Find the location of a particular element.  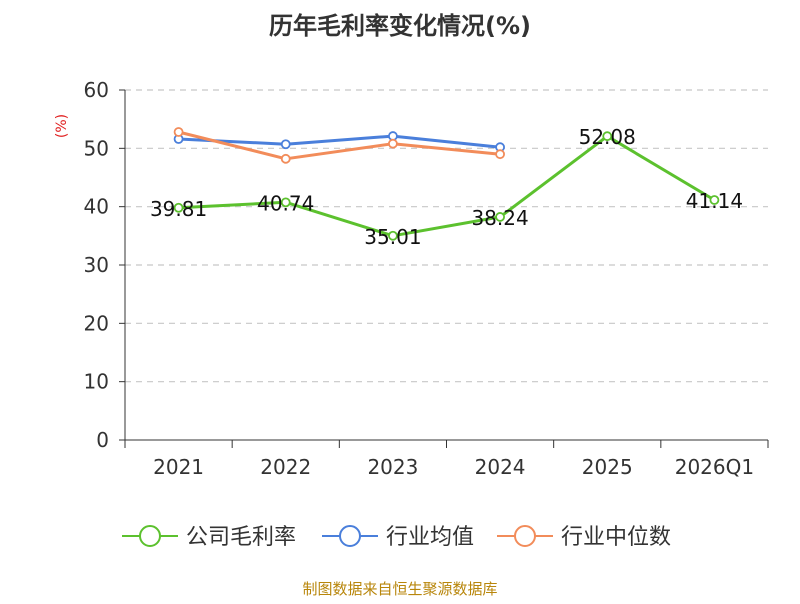

legend: 公司毛利率 行业均值 行业中位数 is located at coordinates (396, 537).